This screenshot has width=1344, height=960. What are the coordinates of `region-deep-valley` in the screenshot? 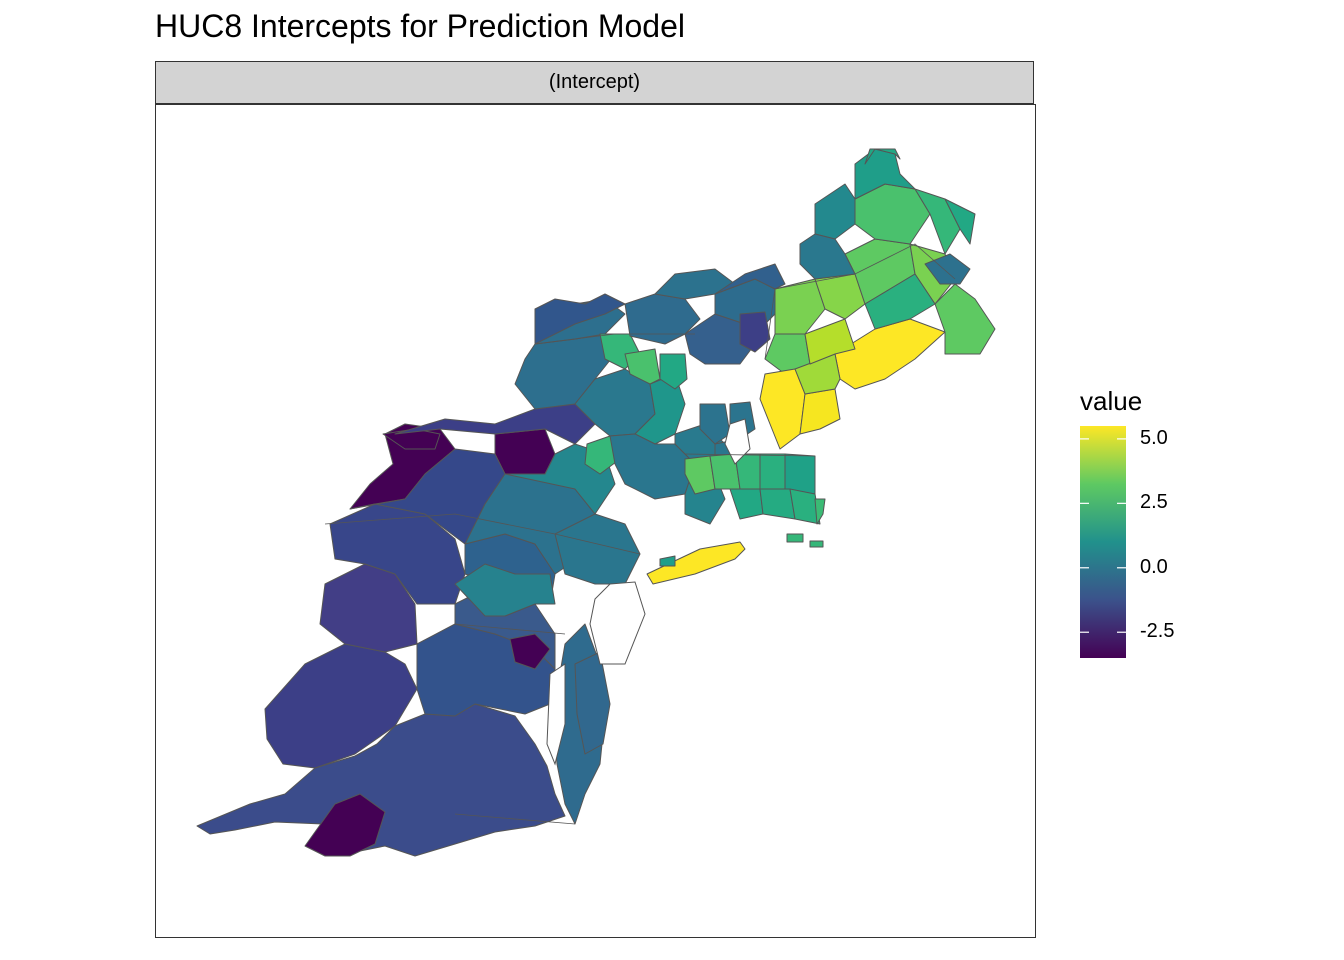 It's located at (345, 825).